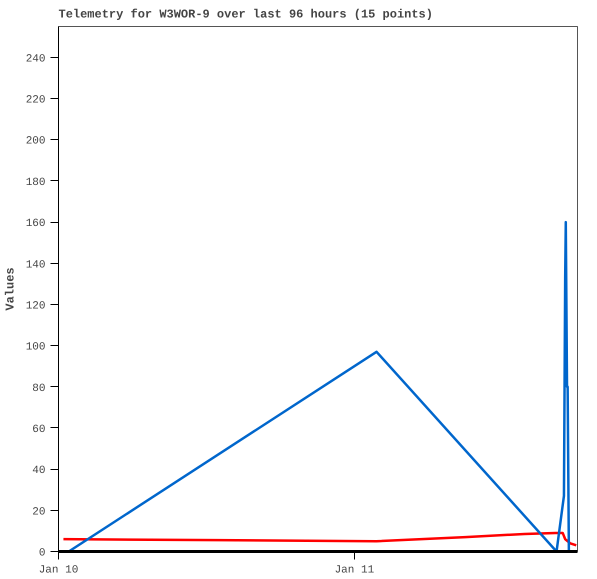 Image resolution: width=597 pixels, height=579 pixels. What do you see at coordinates (39, 512) in the screenshot?
I see `y-tick-label: 20` at bounding box center [39, 512].